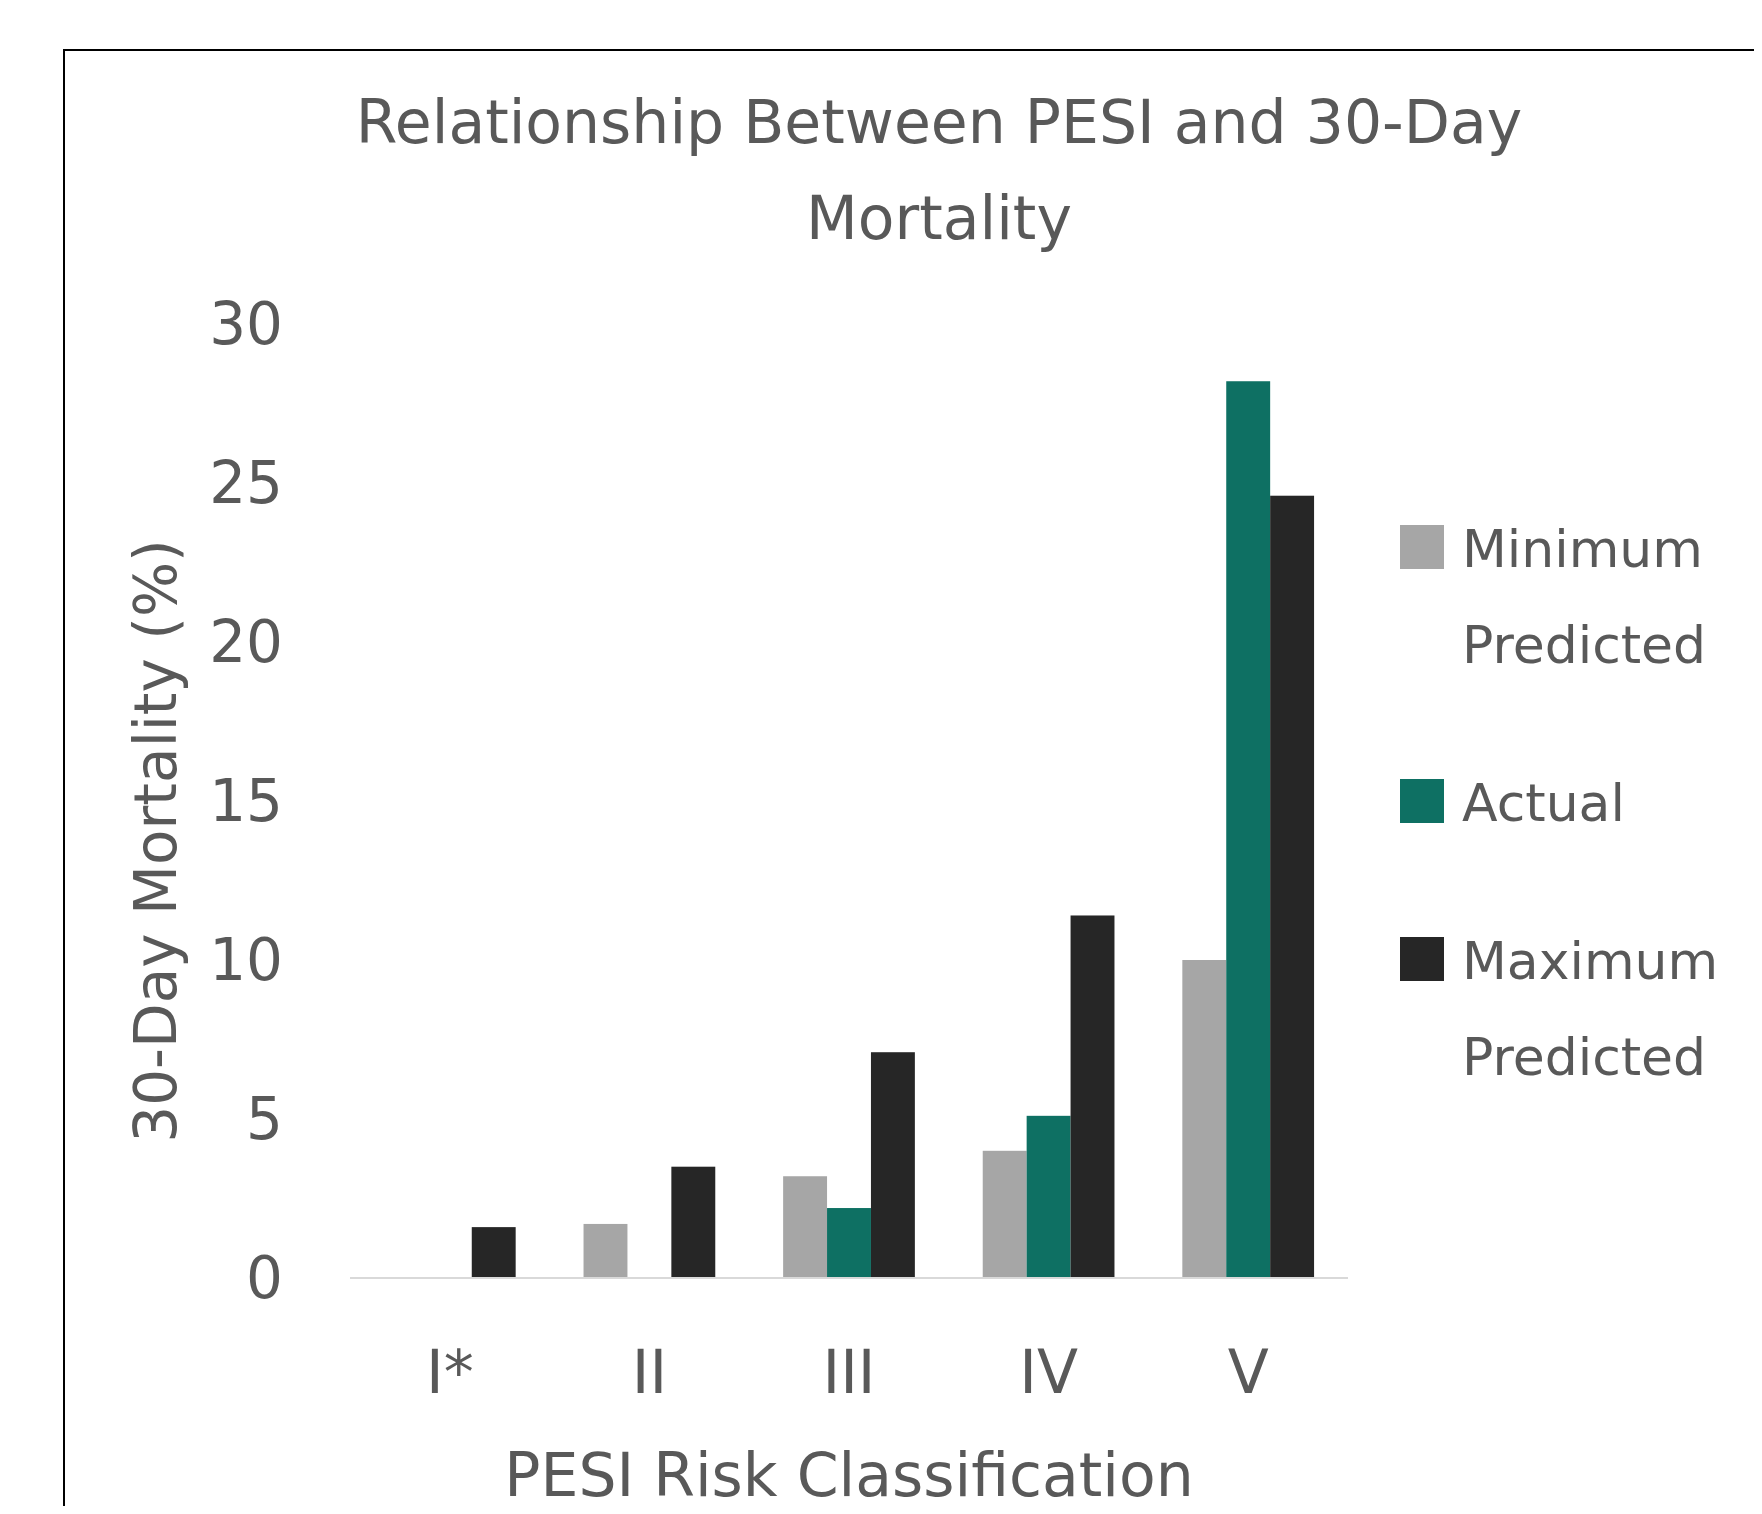 The width and height of the screenshot is (1762, 1514). I want to click on legend-label: Minimum Predicted, so click(1584, 597).